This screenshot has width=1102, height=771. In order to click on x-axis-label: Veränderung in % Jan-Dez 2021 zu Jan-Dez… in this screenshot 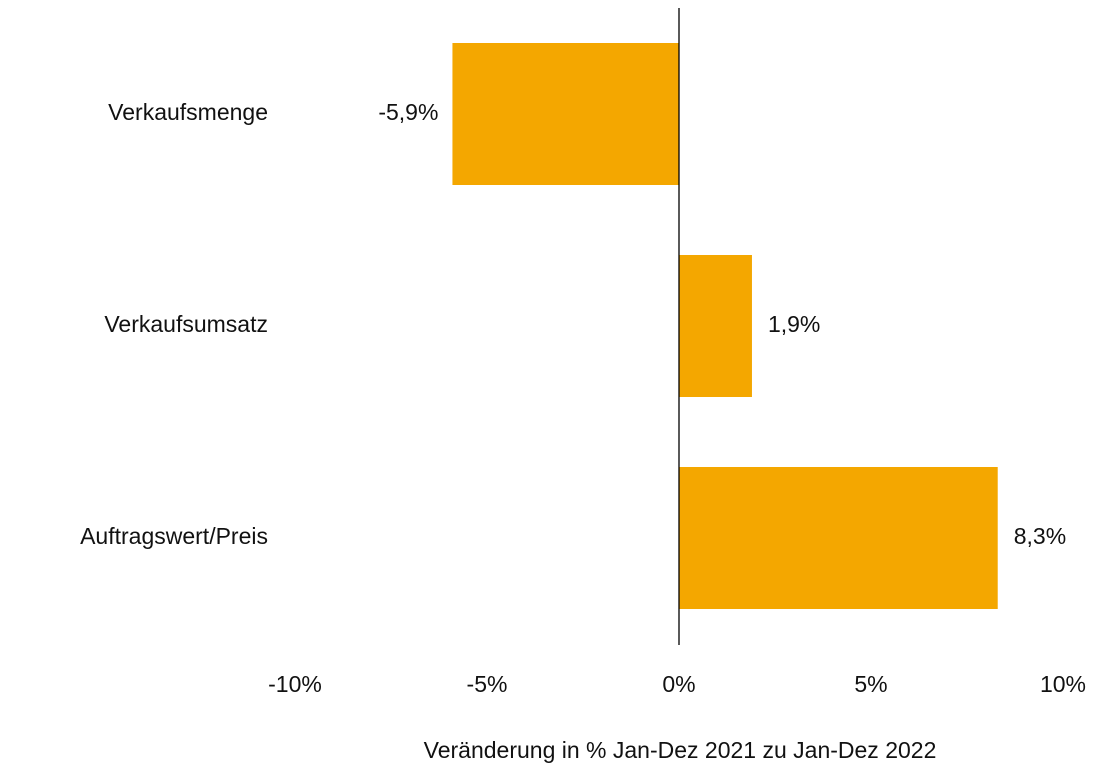, I will do `click(680, 750)`.